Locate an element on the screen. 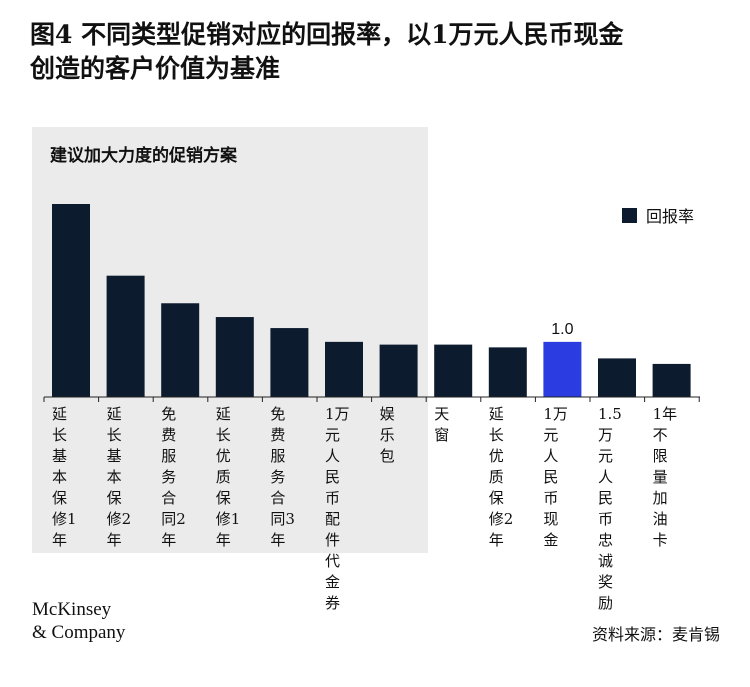 This screenshot has height=687, width=750. x-tick-label: 免费服务合同2年 is located at coordinates (173, 477).